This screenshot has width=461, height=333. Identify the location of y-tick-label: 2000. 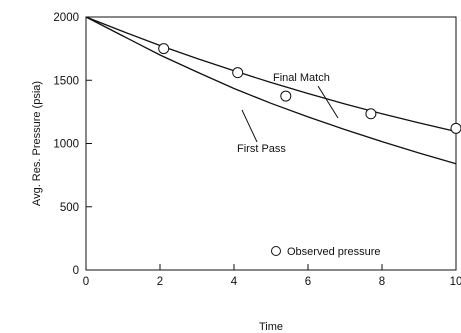
(66, 18).